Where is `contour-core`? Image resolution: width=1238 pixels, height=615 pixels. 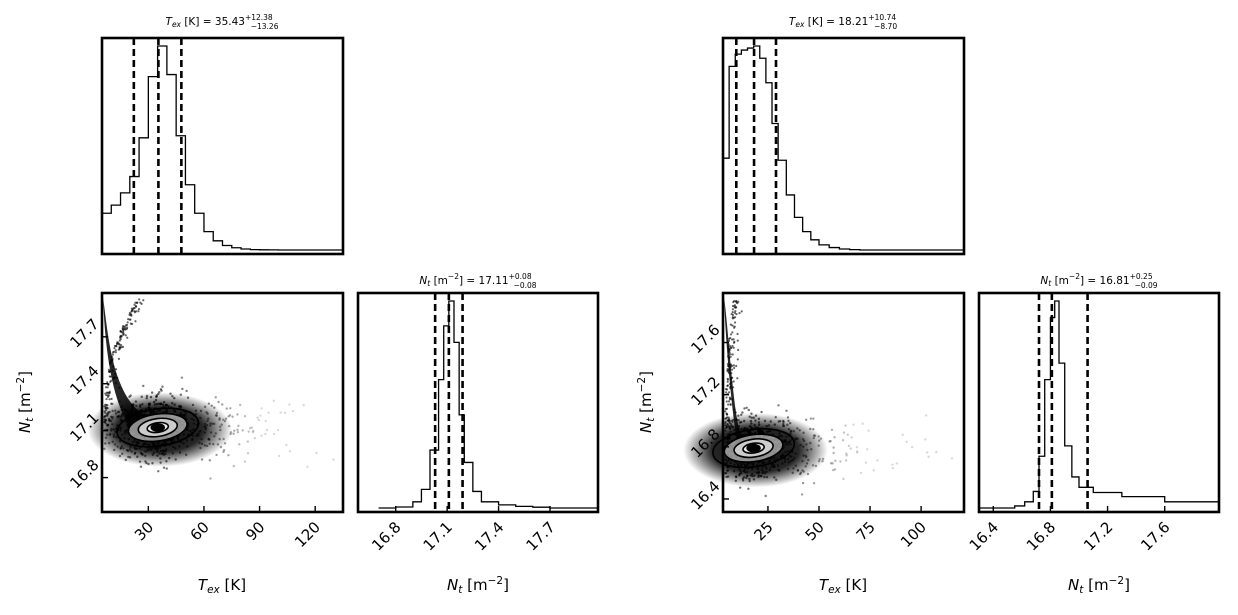 contour-core is located at coordinates (157, 427).